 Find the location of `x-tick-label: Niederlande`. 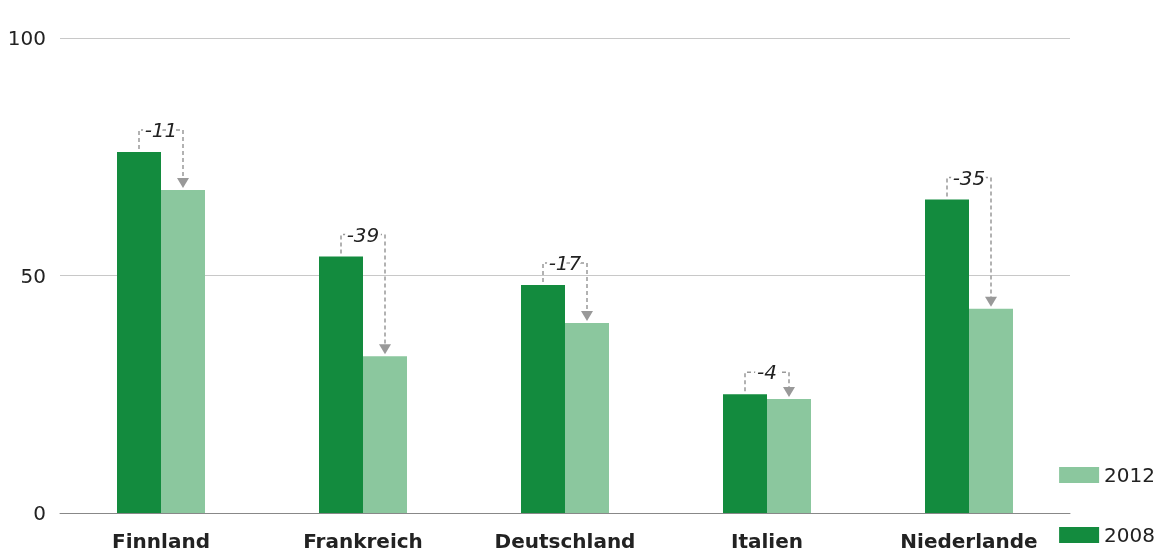

x-tick-label: Niederlande is located at coordinates (969, 541).